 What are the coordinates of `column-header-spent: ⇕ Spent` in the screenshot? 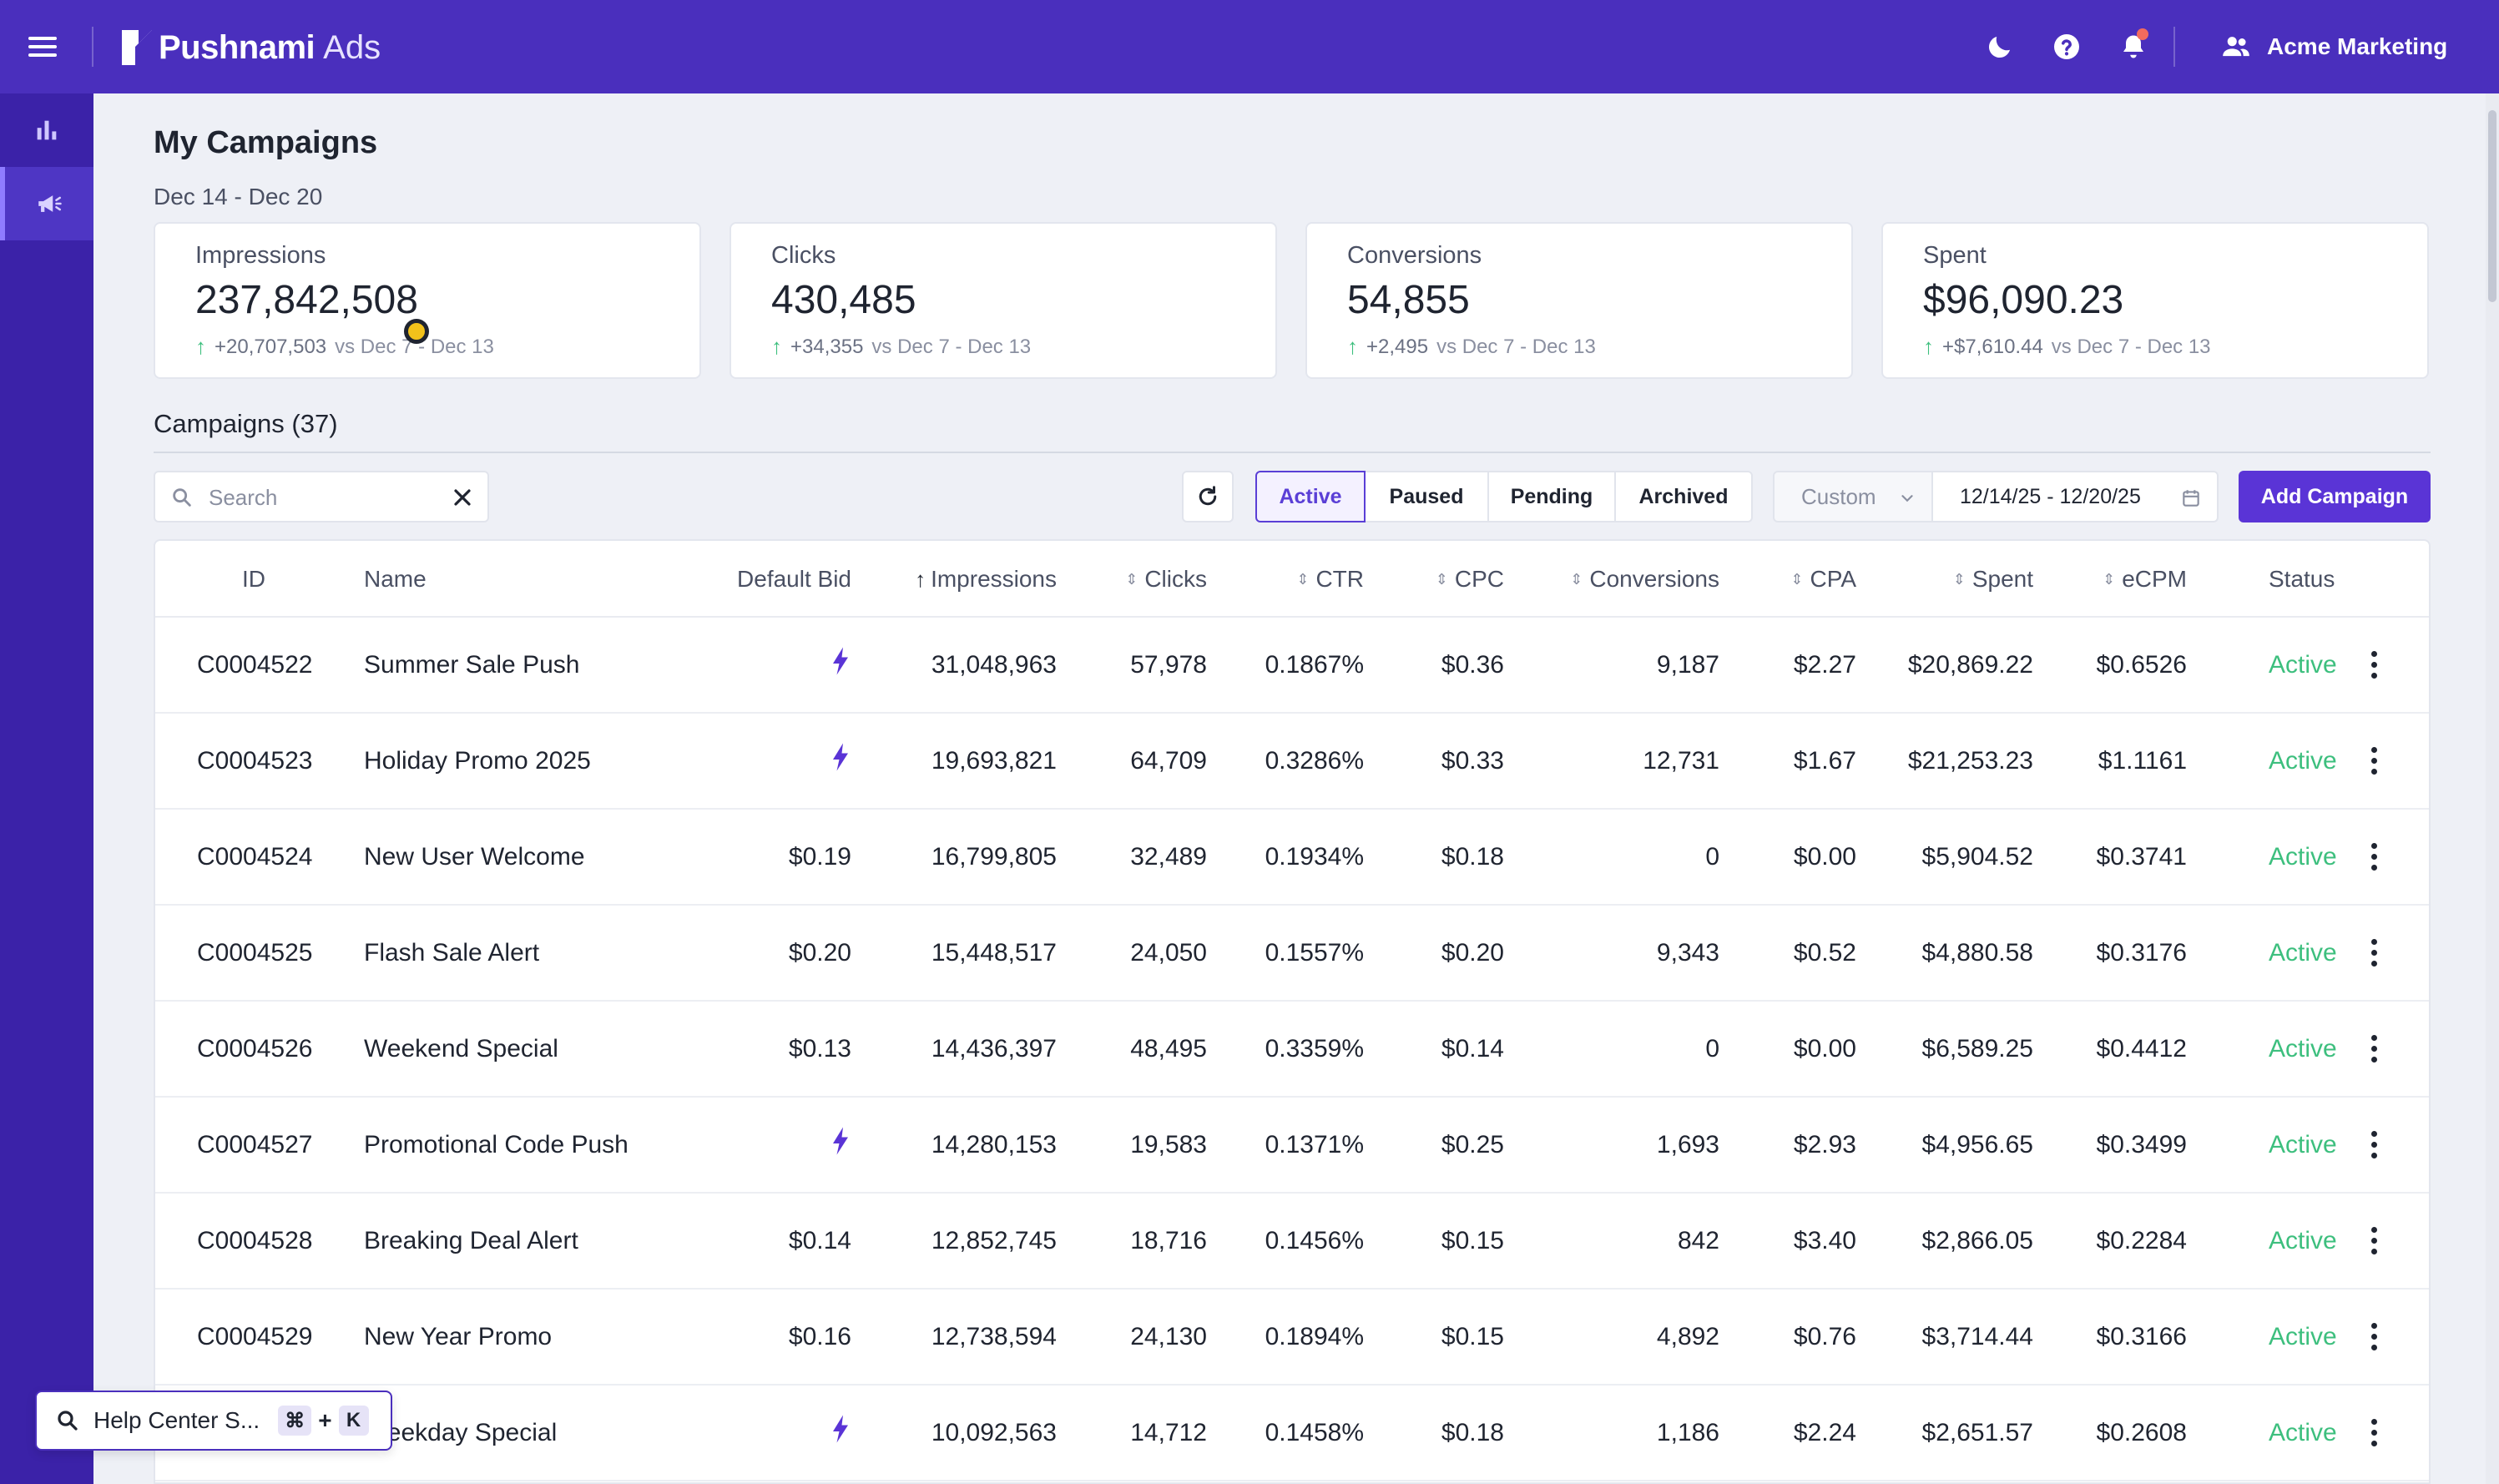 It's located at (1992, 579).